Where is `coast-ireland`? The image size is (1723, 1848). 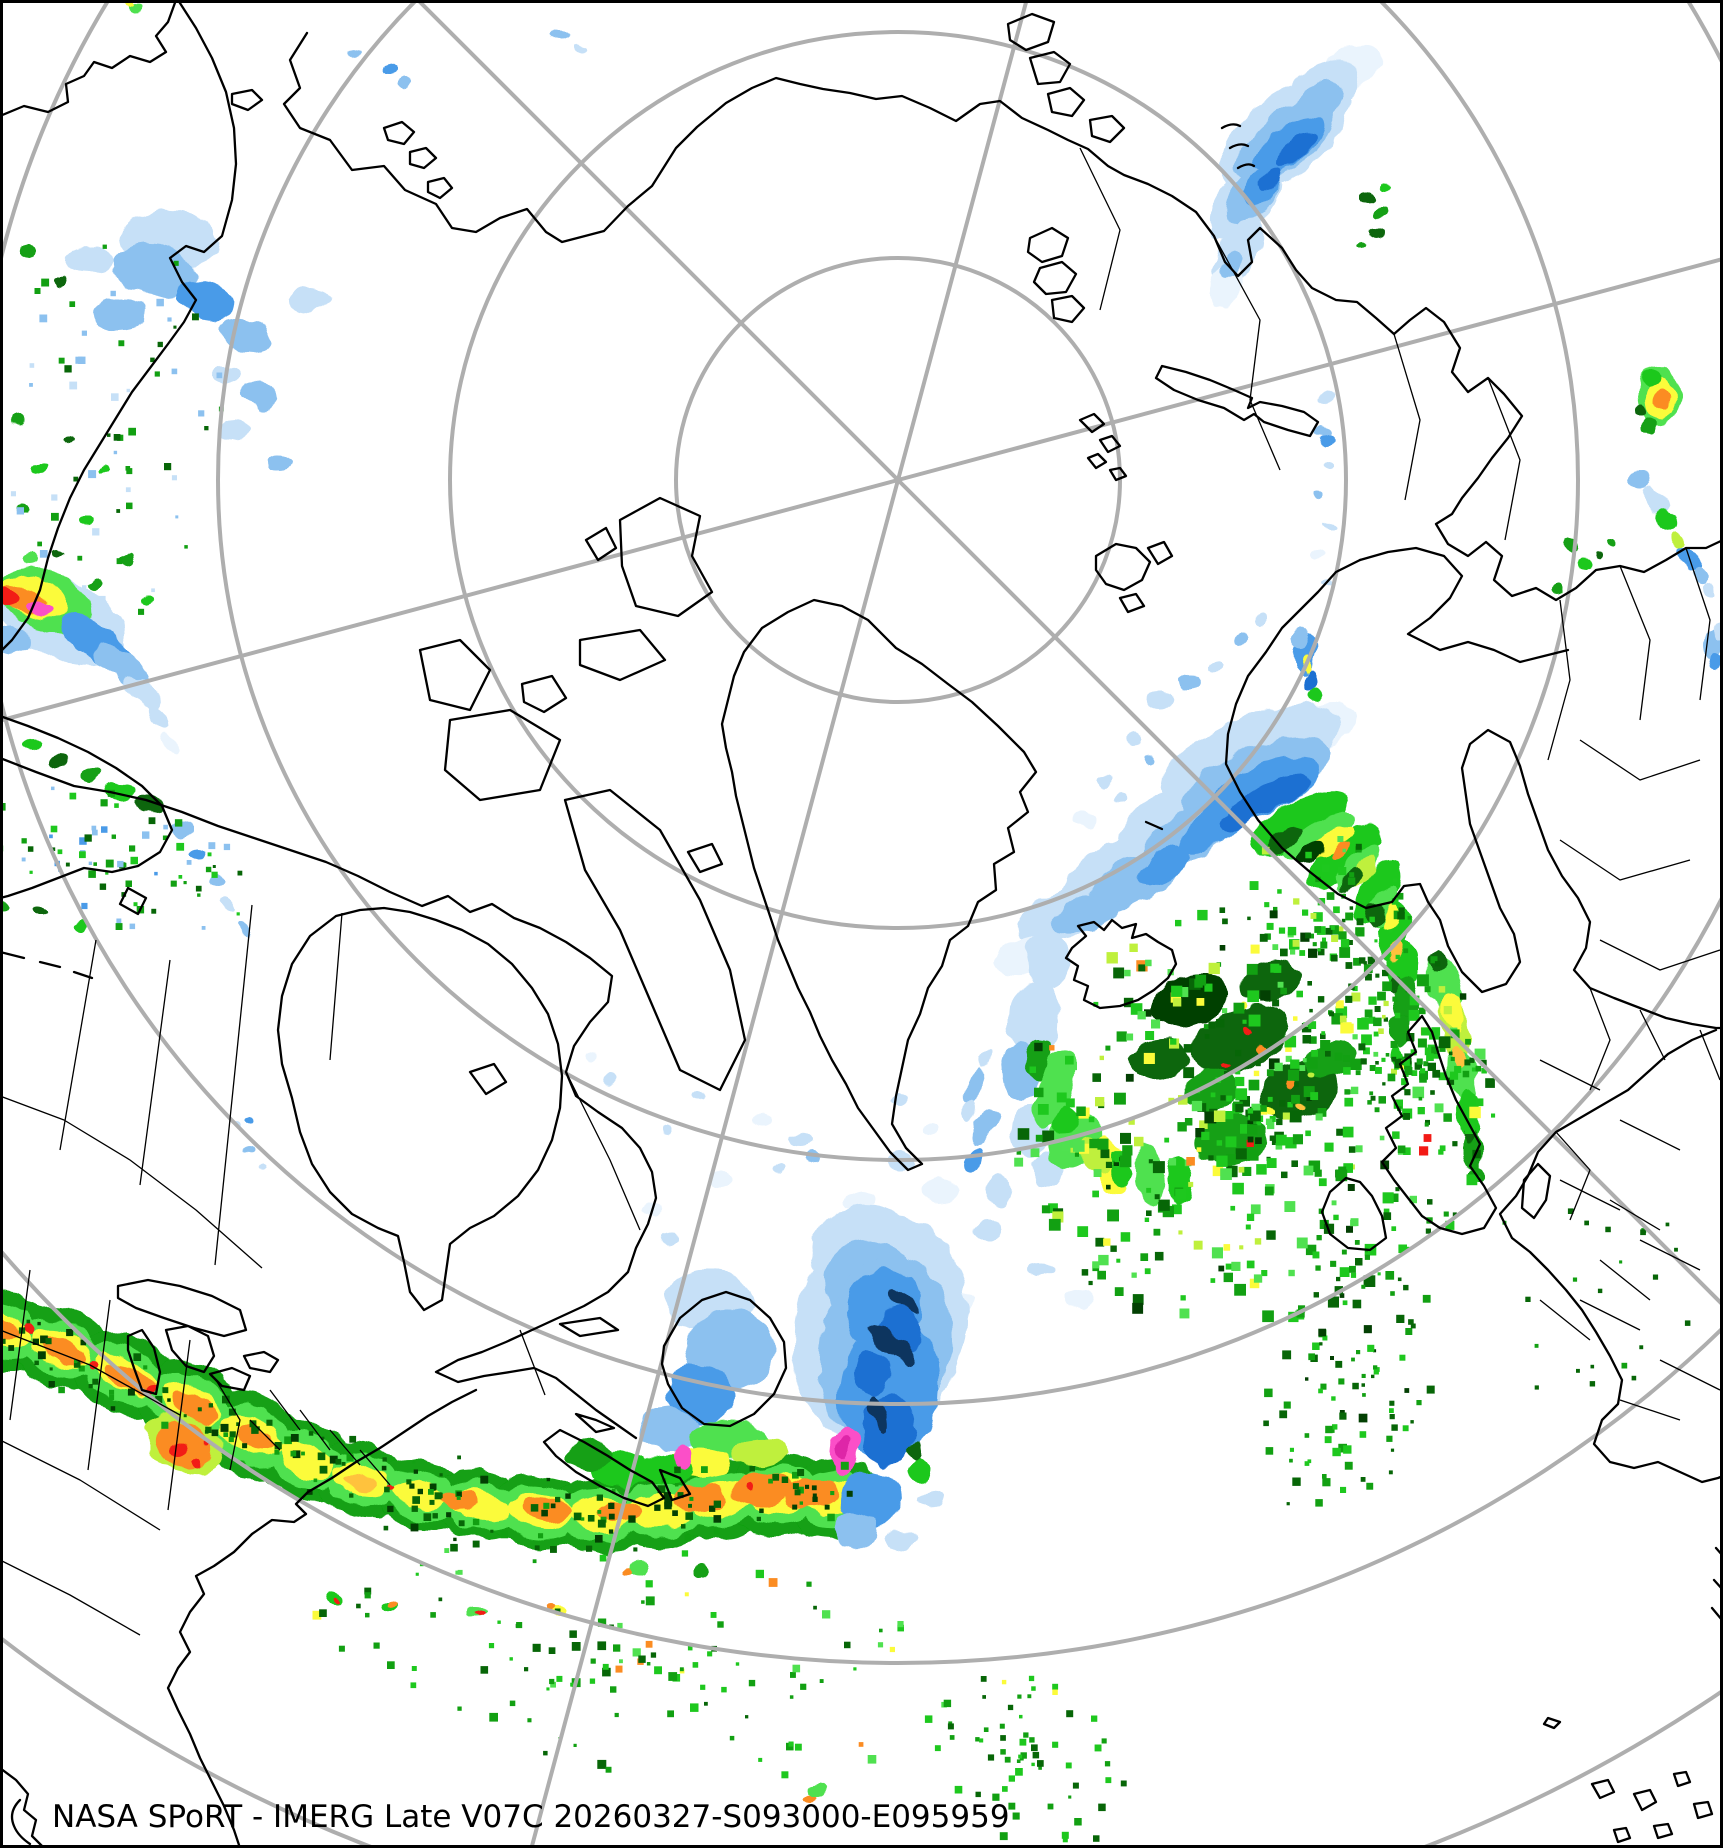
coast-ireland is located at coordinates (1354, 1214).